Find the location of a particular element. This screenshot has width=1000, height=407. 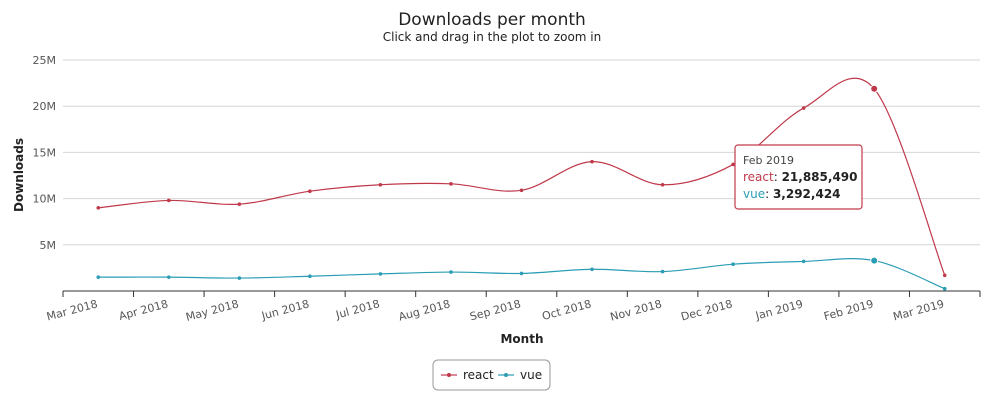

tooltip-row-vue: vue: 3,292,424 is located at coordinates (792, 194).